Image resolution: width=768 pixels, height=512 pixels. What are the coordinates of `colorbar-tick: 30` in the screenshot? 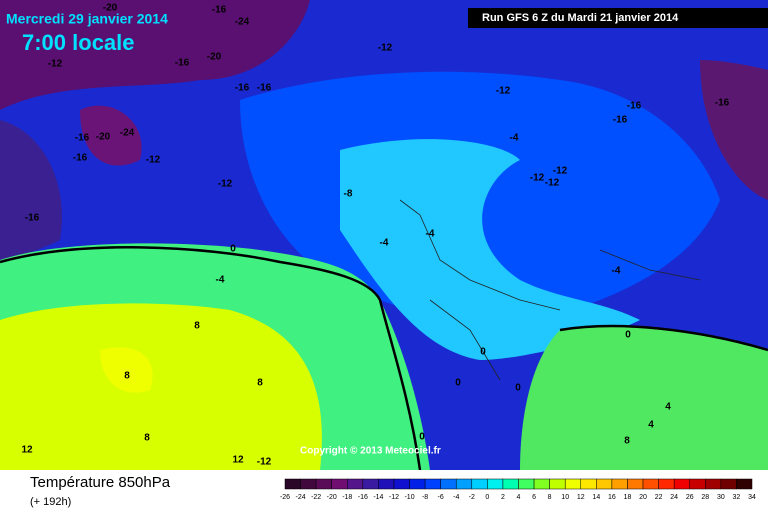 It's located at (721, 497).